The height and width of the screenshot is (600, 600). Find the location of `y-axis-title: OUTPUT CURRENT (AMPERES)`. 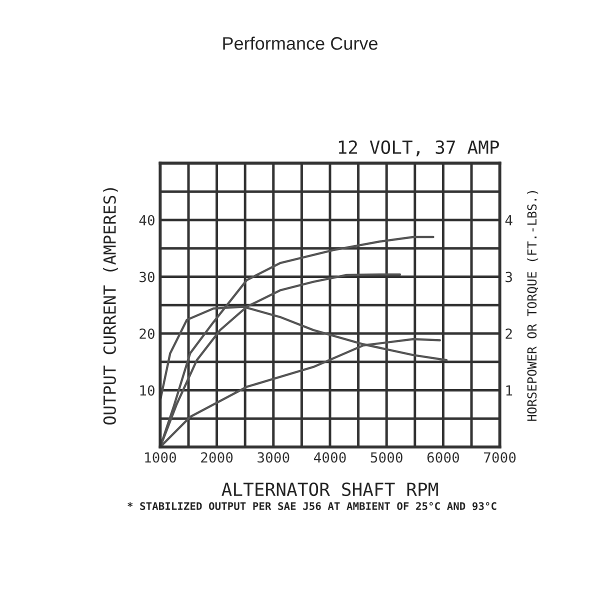

y-axis-title: OUTPUT CURRENT (AMPERES) is located at coordinates (110, 306).